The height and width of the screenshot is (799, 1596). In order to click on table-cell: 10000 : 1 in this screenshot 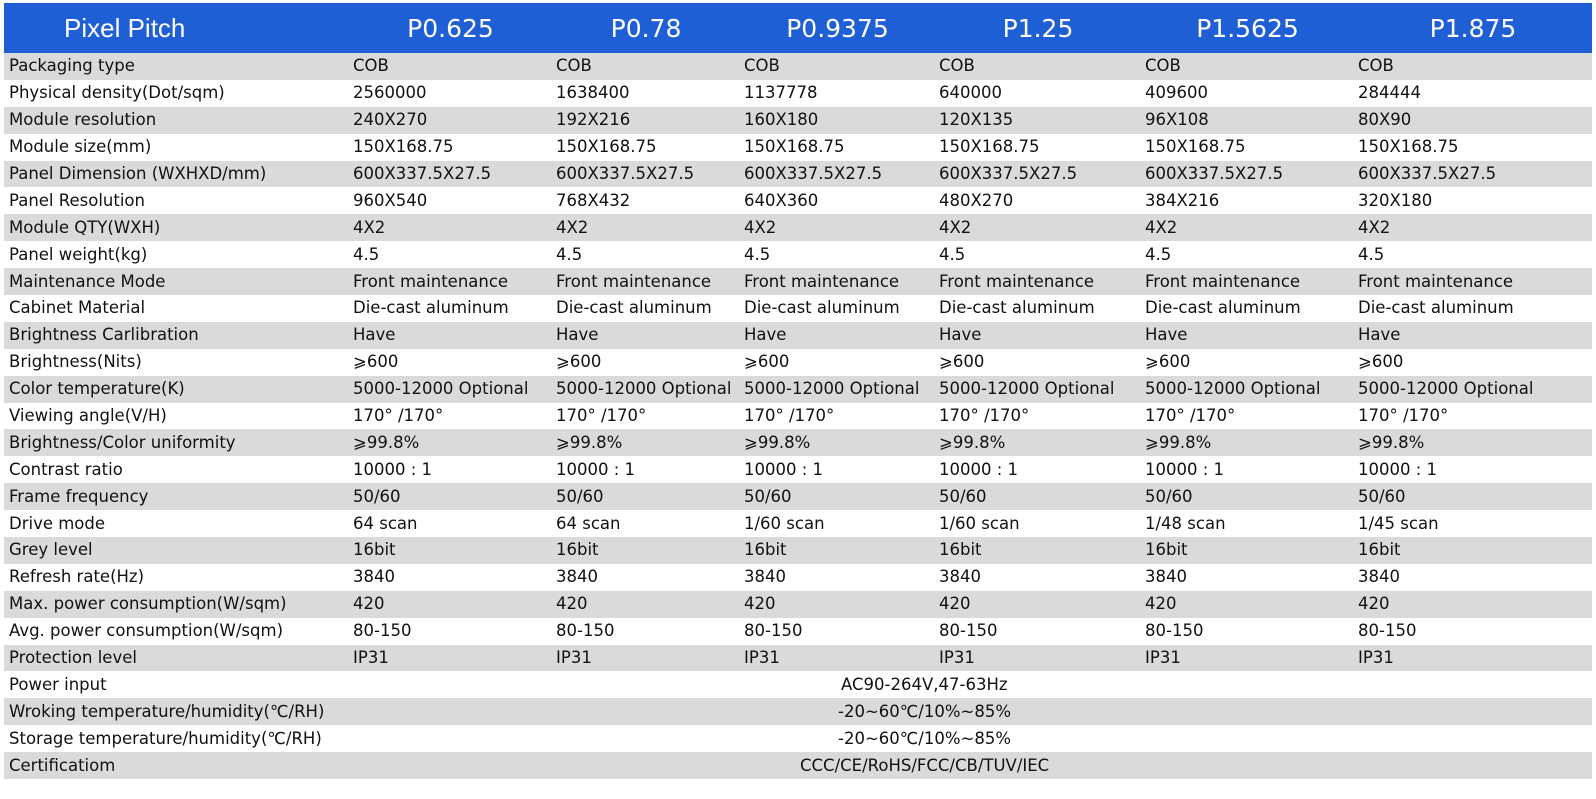, I will do `click(1398, 469)`.